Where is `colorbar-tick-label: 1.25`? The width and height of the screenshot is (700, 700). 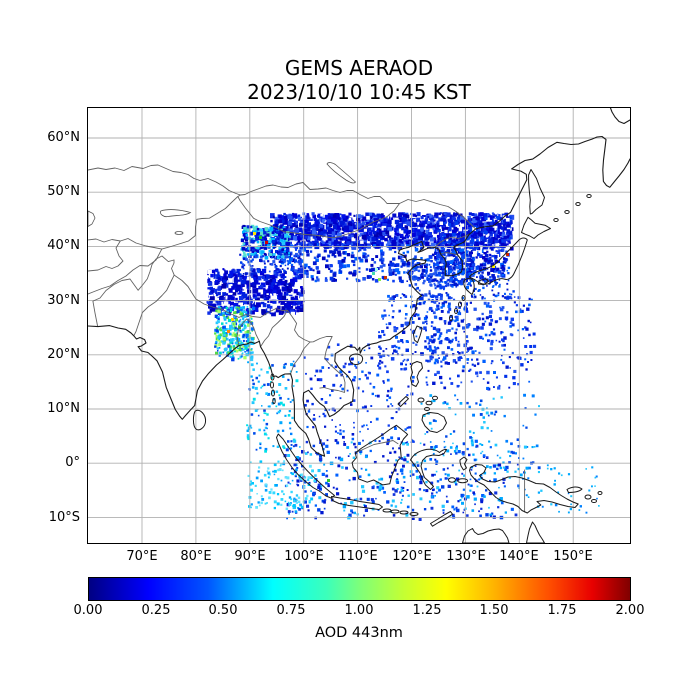
colorbar-tick-label: 1.25 is located at coordinates (427, 610).